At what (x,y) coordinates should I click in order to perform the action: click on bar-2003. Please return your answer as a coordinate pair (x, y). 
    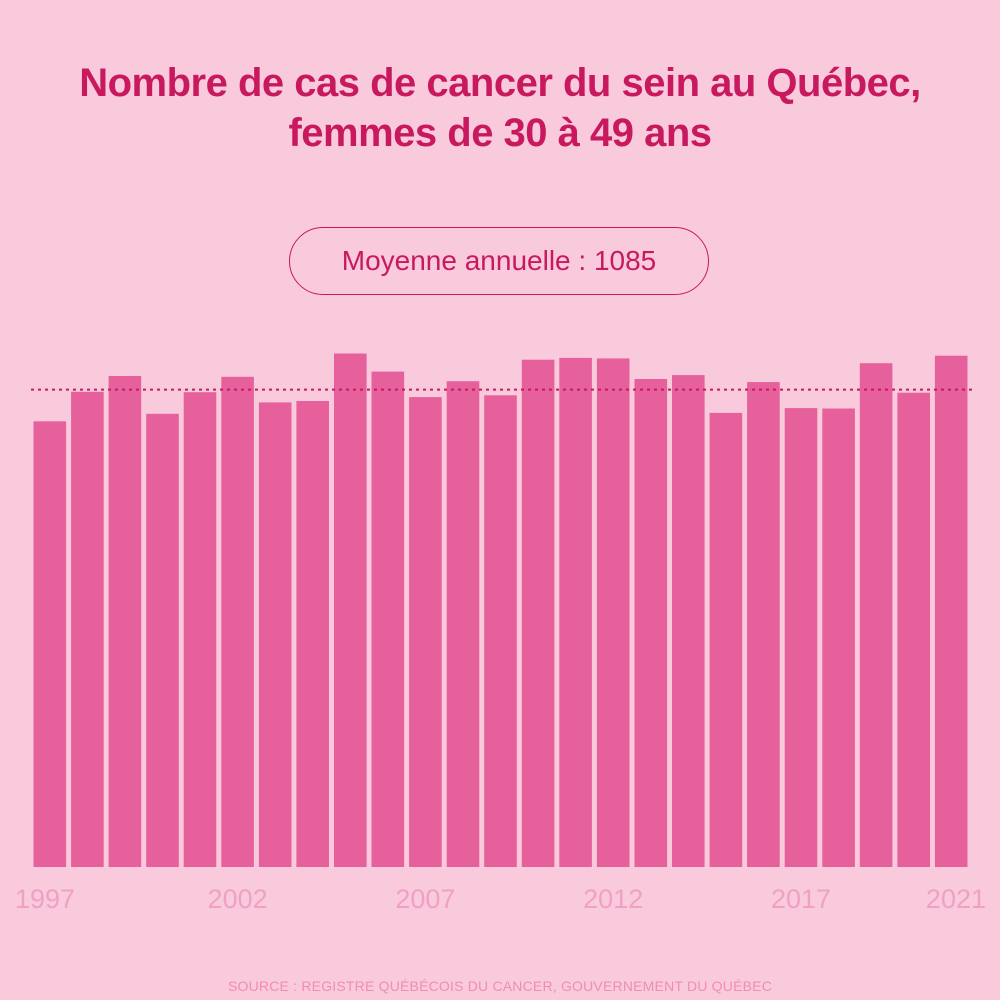
    Looking at the image, I should click on (275, 634).